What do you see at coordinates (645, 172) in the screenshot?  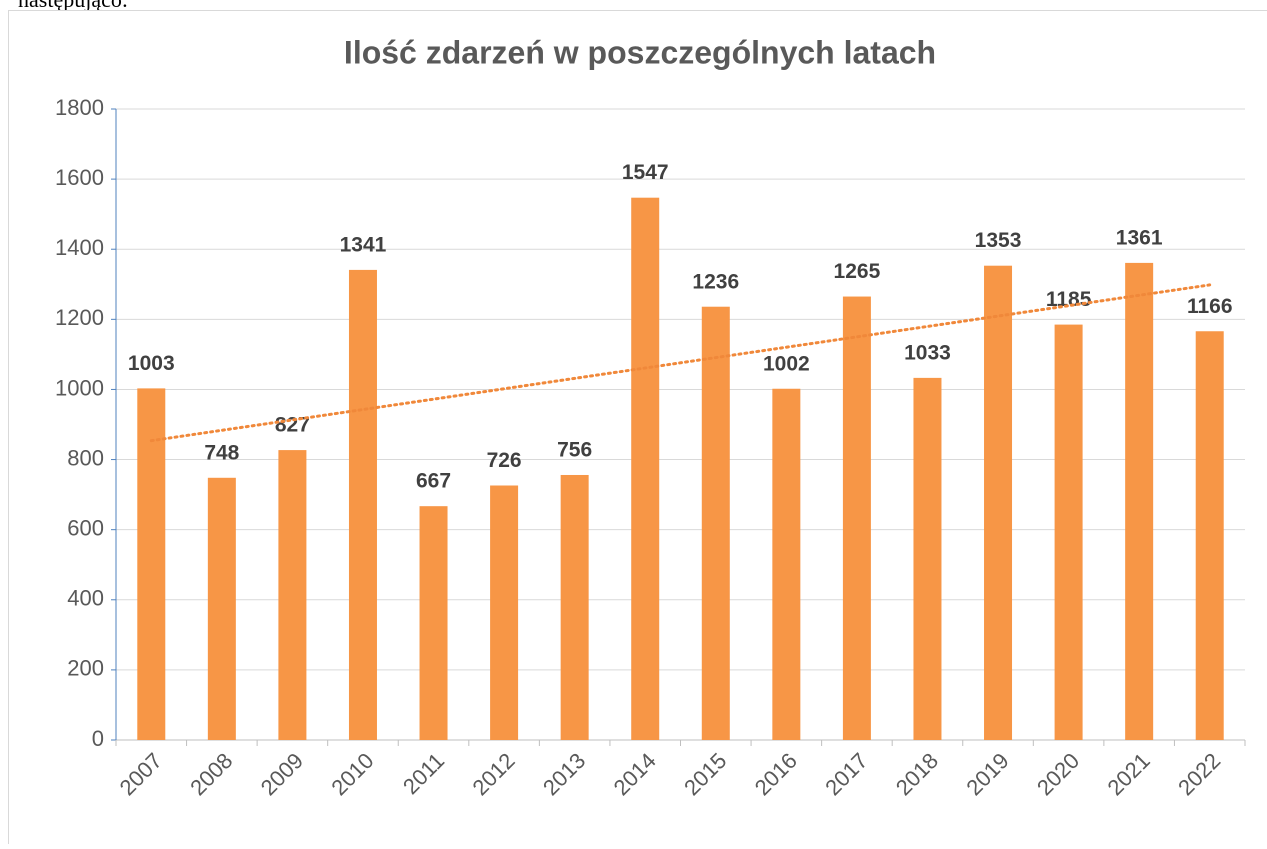 I see `data-label: 1547` at bounding box center [645, 172].